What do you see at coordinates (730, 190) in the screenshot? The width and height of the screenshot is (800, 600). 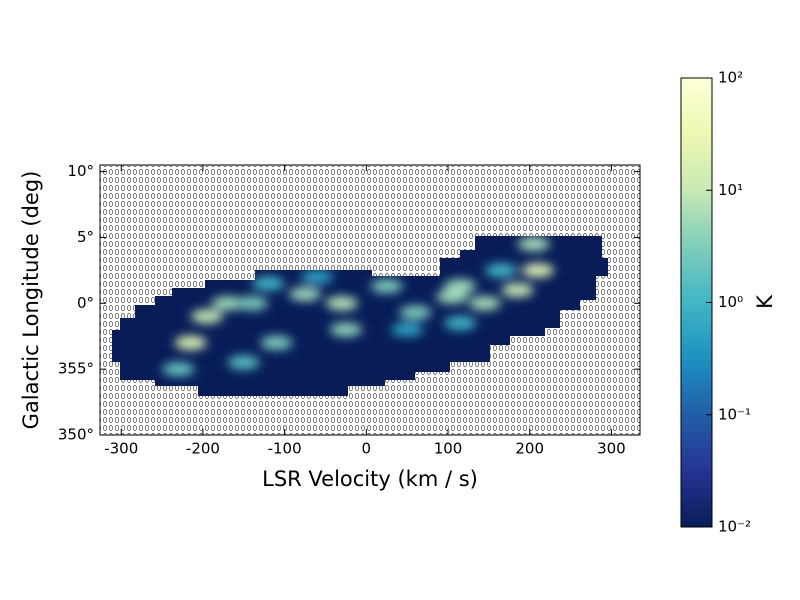 I see `colorbar-tick-label: 10¹` at bounding box center [730, 190].